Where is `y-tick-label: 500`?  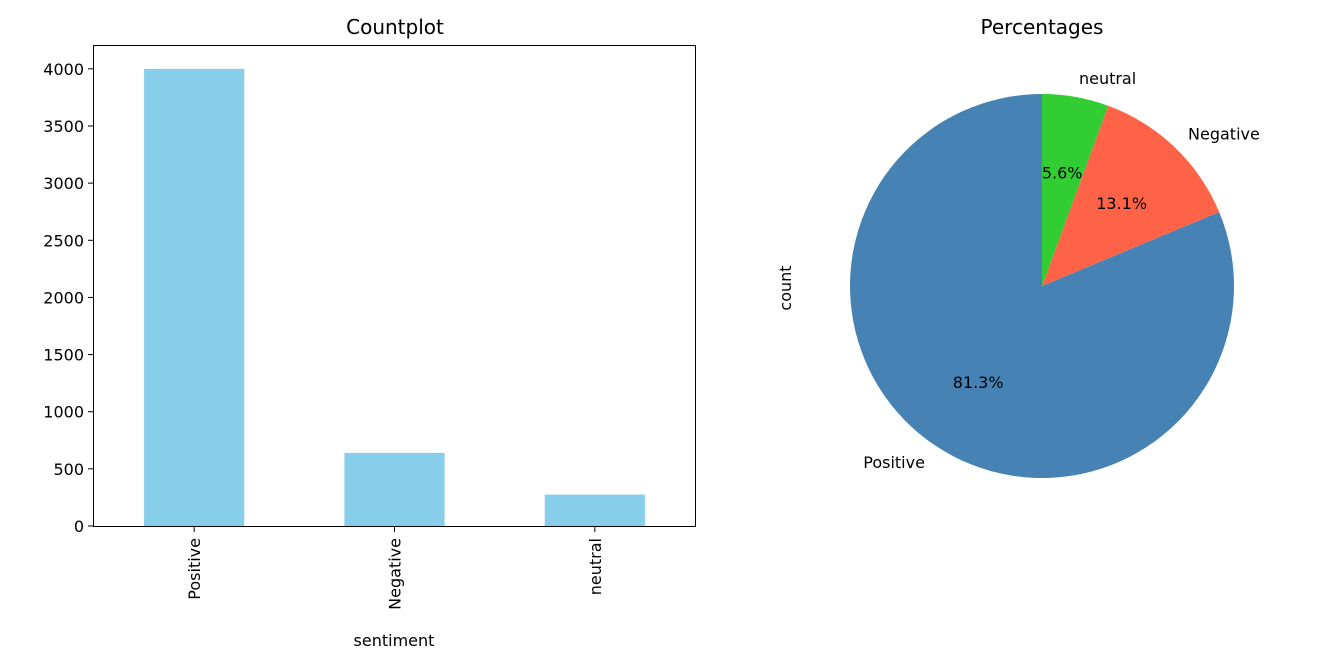 y-tick-label: 500 is located at coordinates (68, 469).